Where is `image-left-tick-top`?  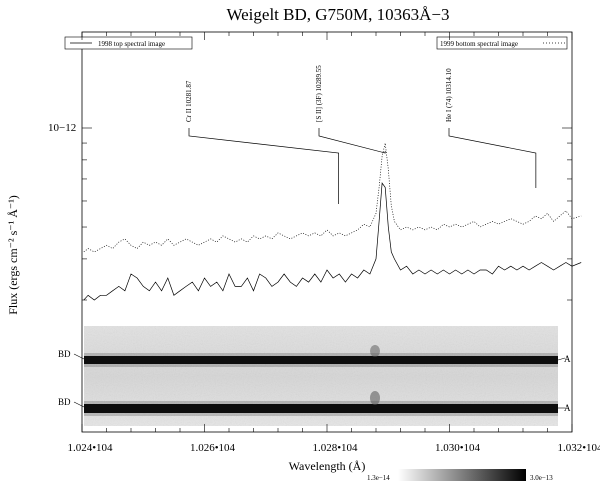 image-left-tick-top is located at coordinates (79, 356).